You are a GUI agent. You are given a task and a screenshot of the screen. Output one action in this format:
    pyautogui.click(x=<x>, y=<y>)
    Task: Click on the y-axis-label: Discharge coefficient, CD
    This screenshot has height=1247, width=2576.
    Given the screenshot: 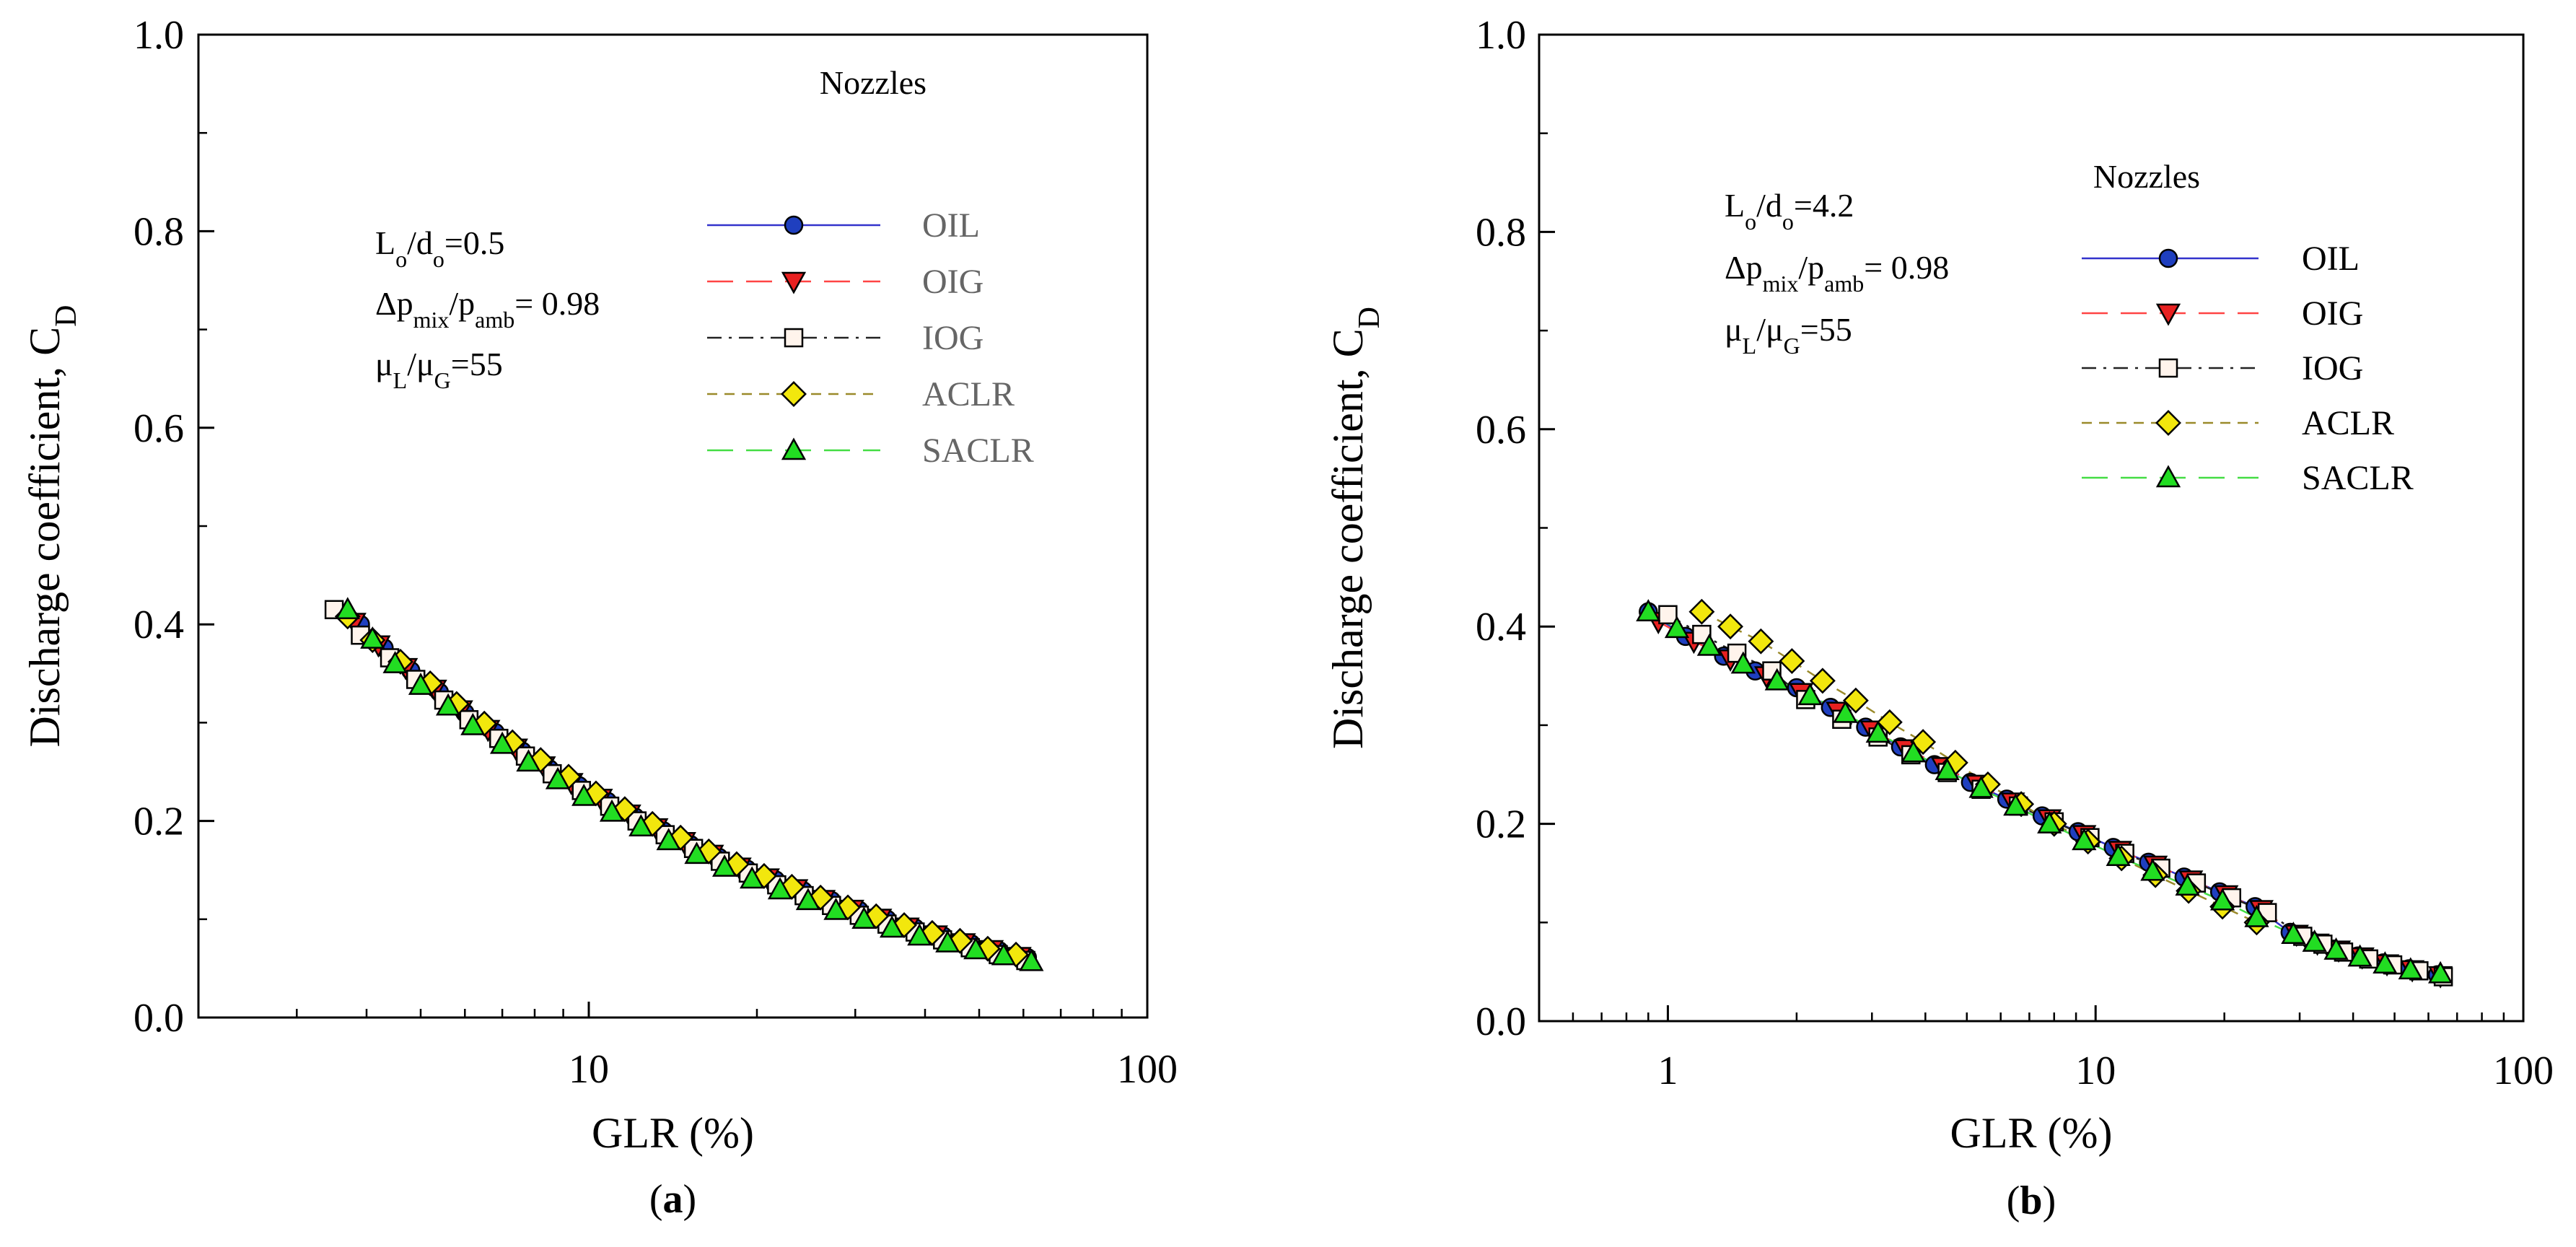 What is the action you would take?
    pyautogui.click(x=1355, y=528)
    